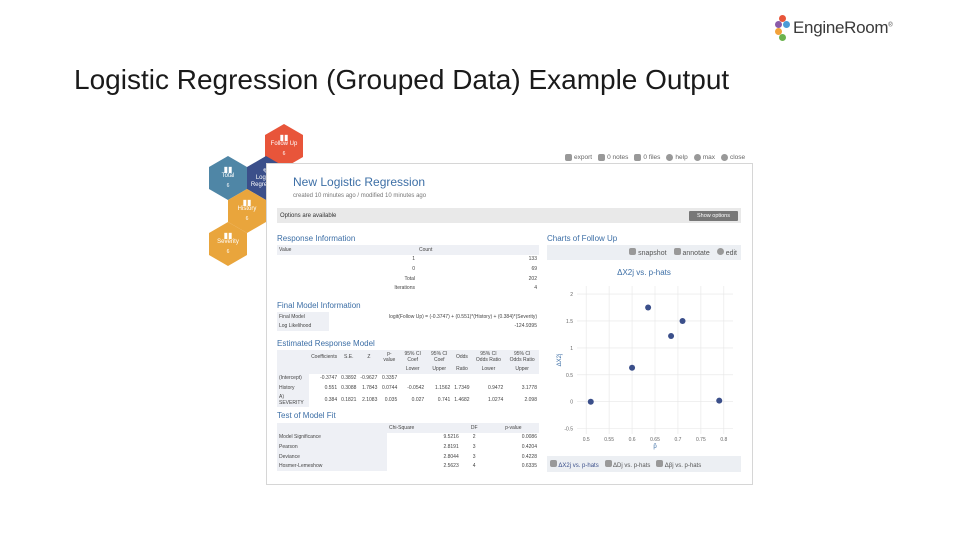 The width and height of the screenshot is (960, 540). Describe the element at coordinates (648, 252) in the screenshot. I see `snapshot-button: snapshot` at that location.